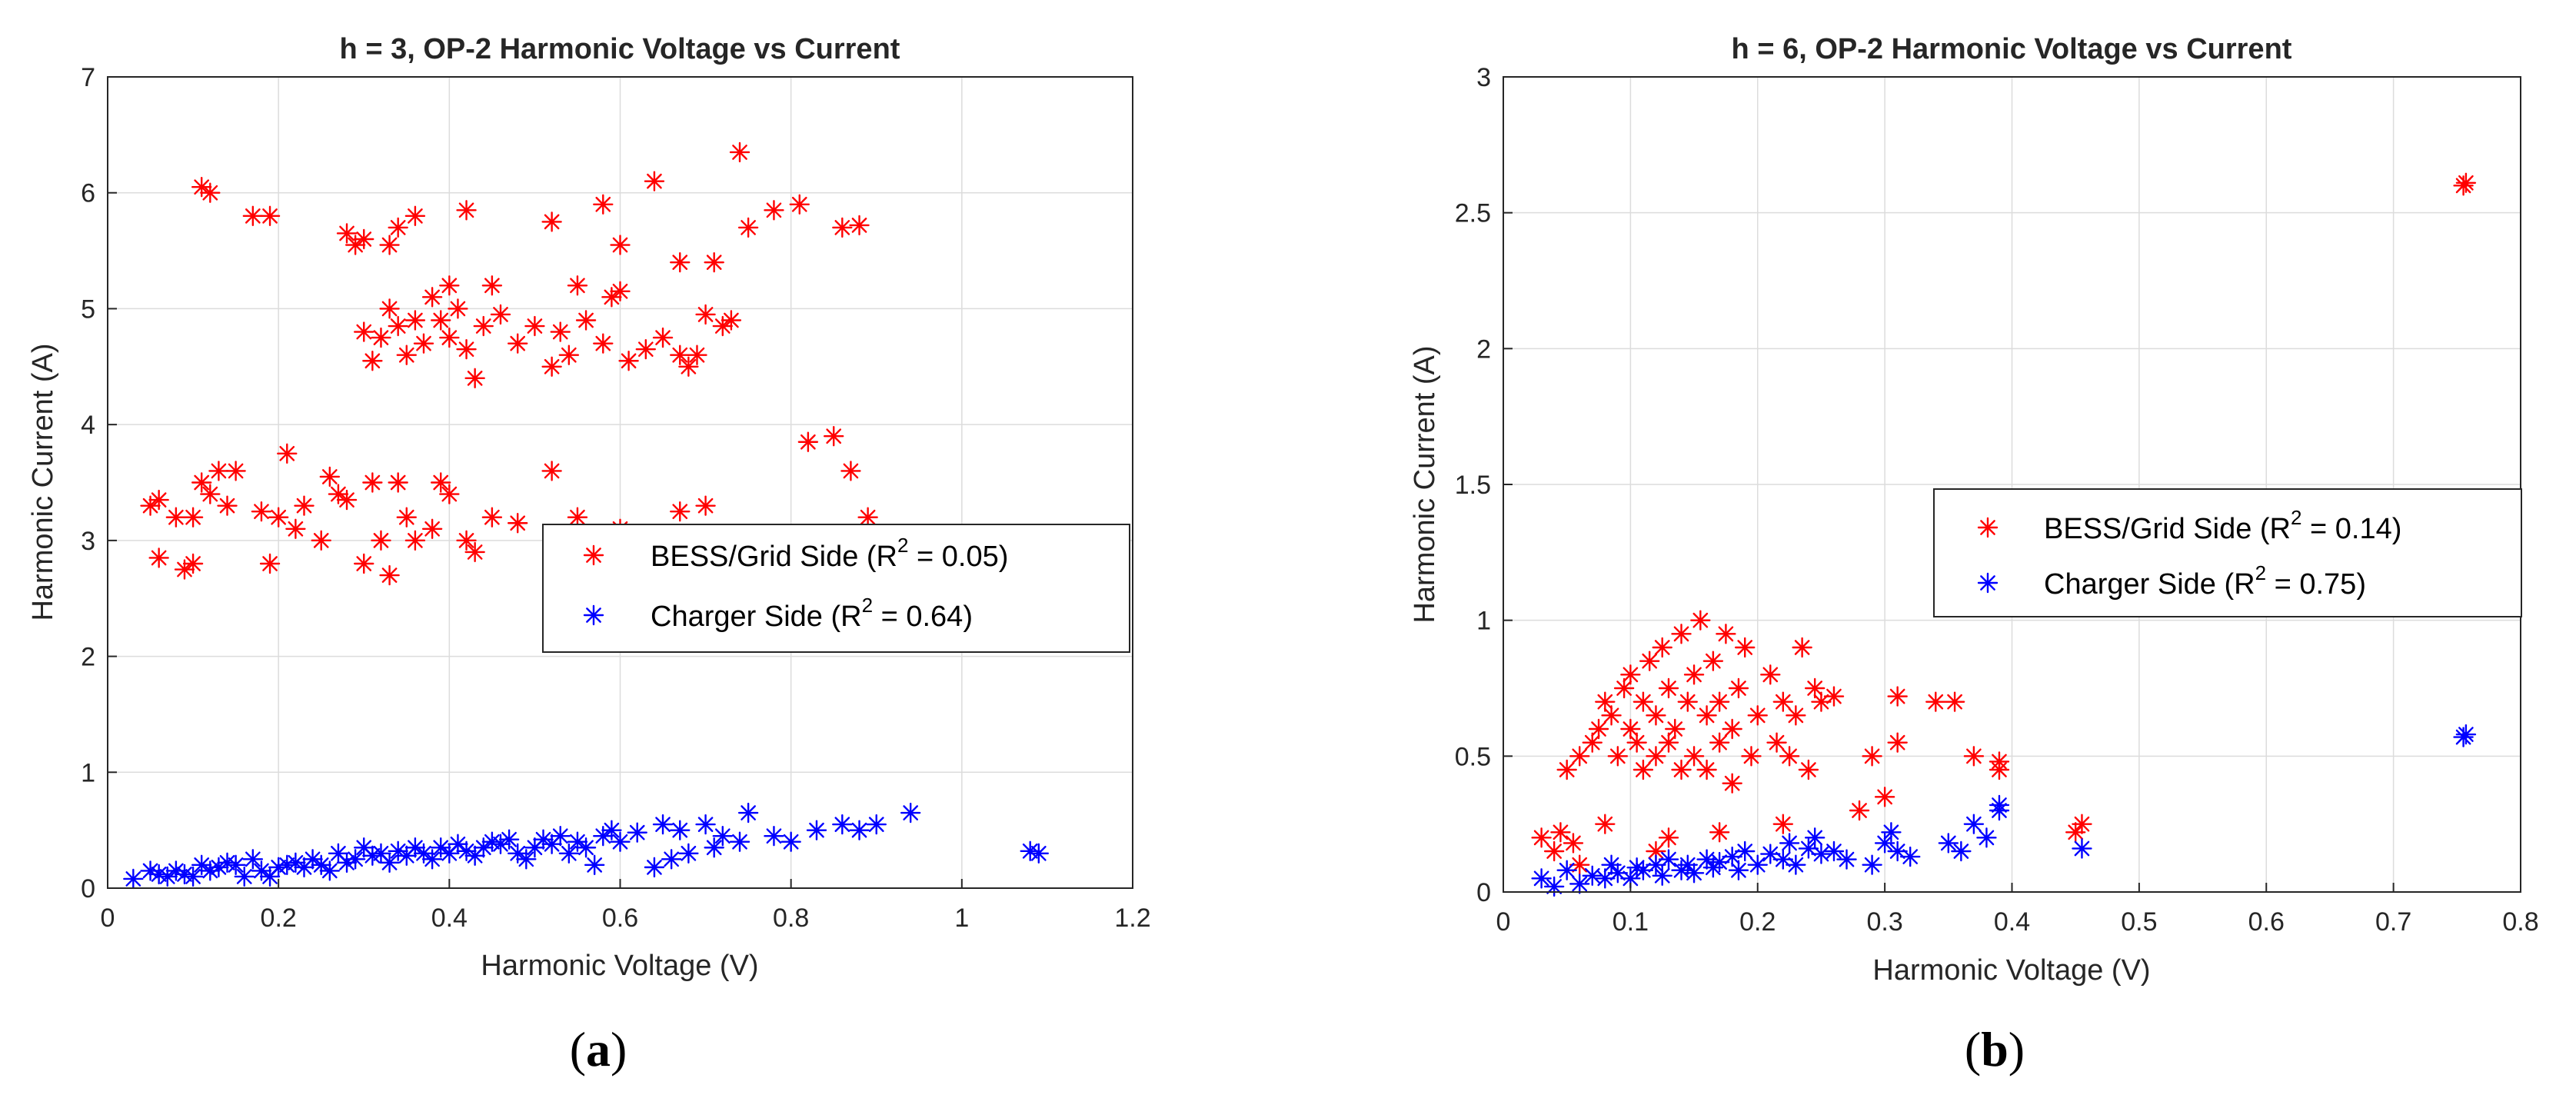 The width and height of the screenshot is (2576, 1095). I want to click on y-tick-label: 6, so click(88, 193).